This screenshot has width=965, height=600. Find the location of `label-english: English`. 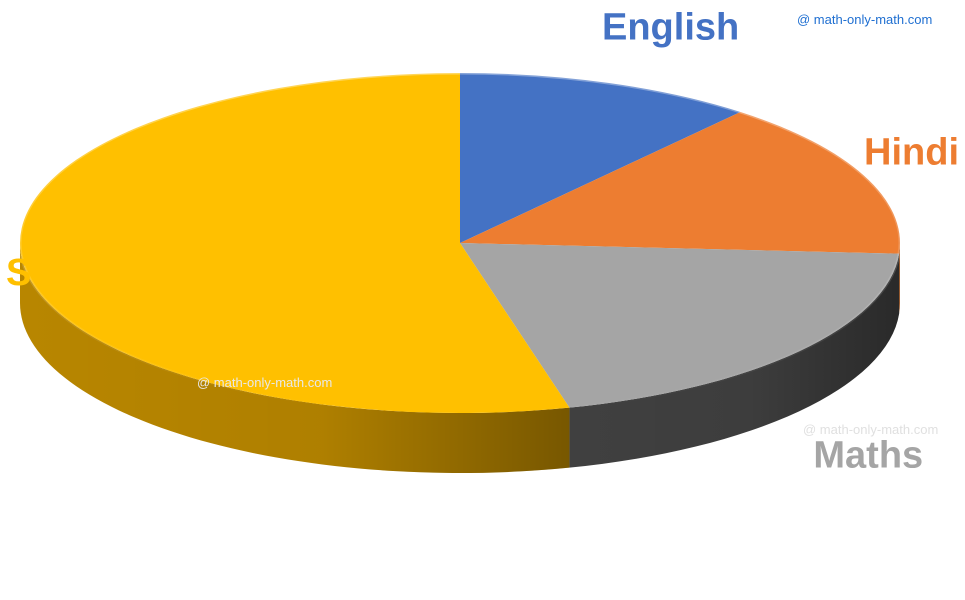

label-english: English is located at coordinates (670, 28).